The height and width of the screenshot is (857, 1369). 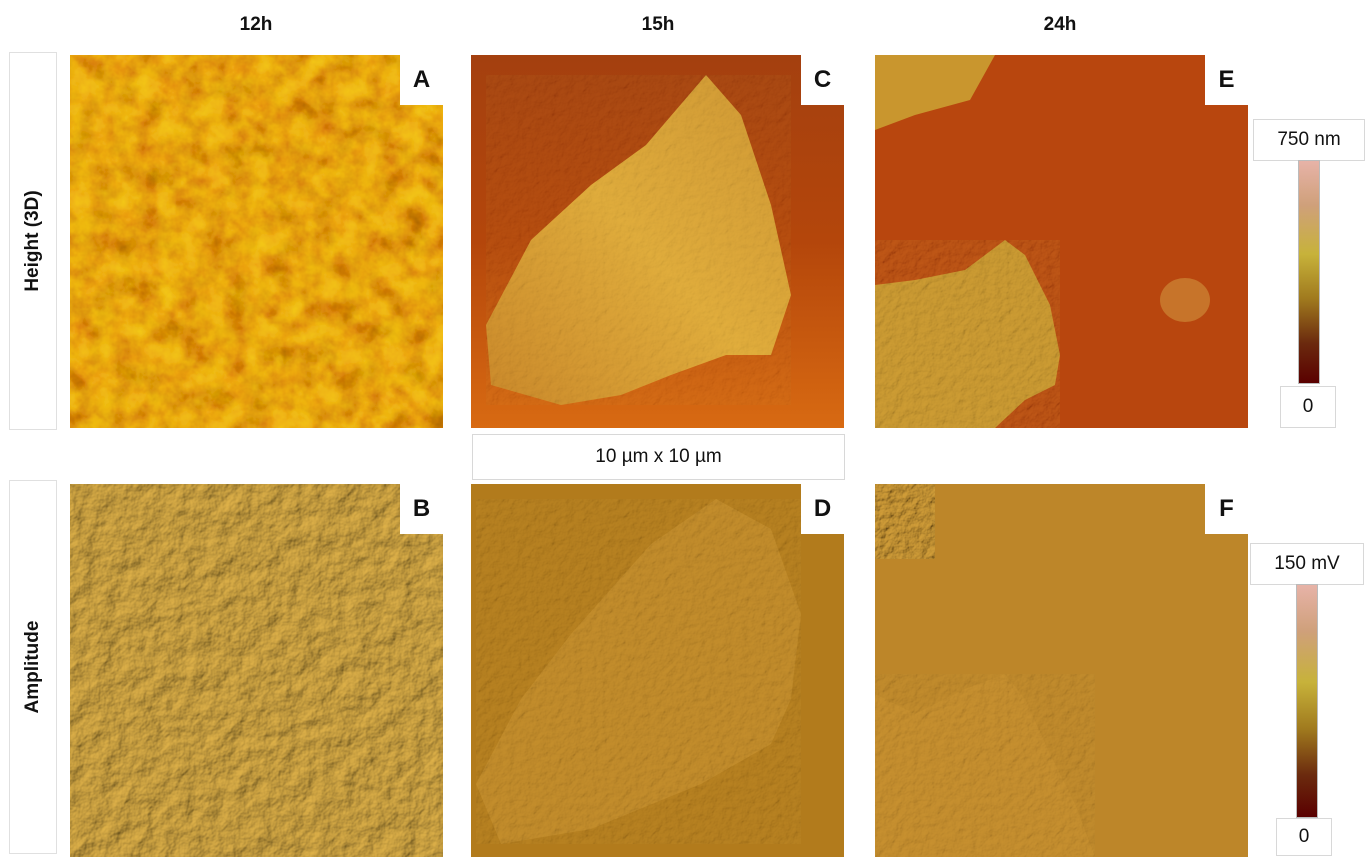 I want to click on panel-letter-f: F, so click(x=1226, y=509).